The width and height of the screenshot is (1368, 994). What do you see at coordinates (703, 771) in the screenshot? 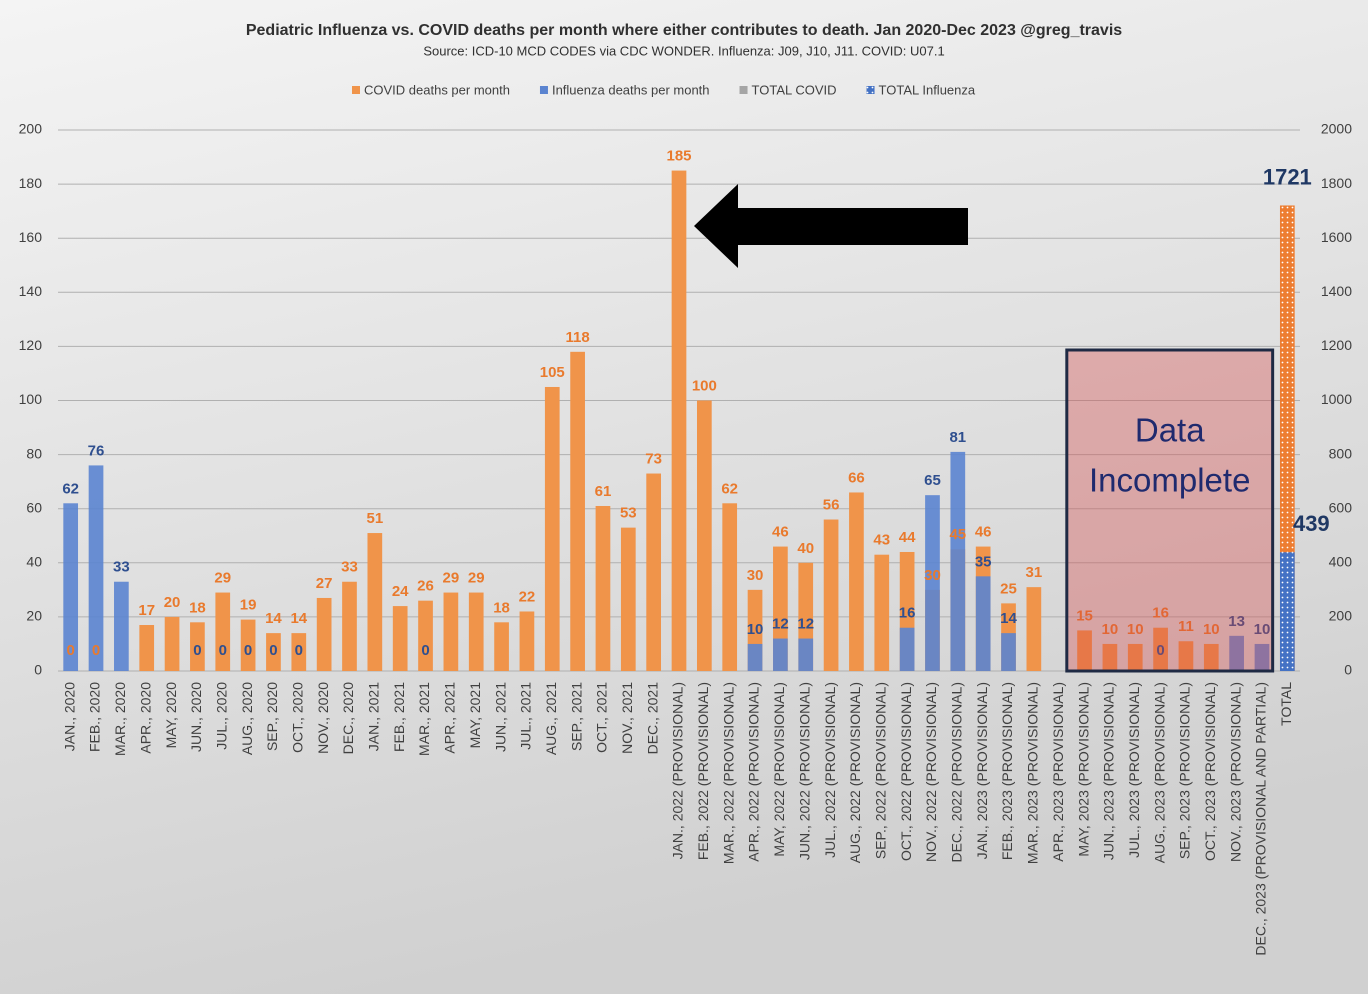
I see `x-tick-label: FEB., 2022 (PROVISIONAL)` at bounding box center [703, 771].